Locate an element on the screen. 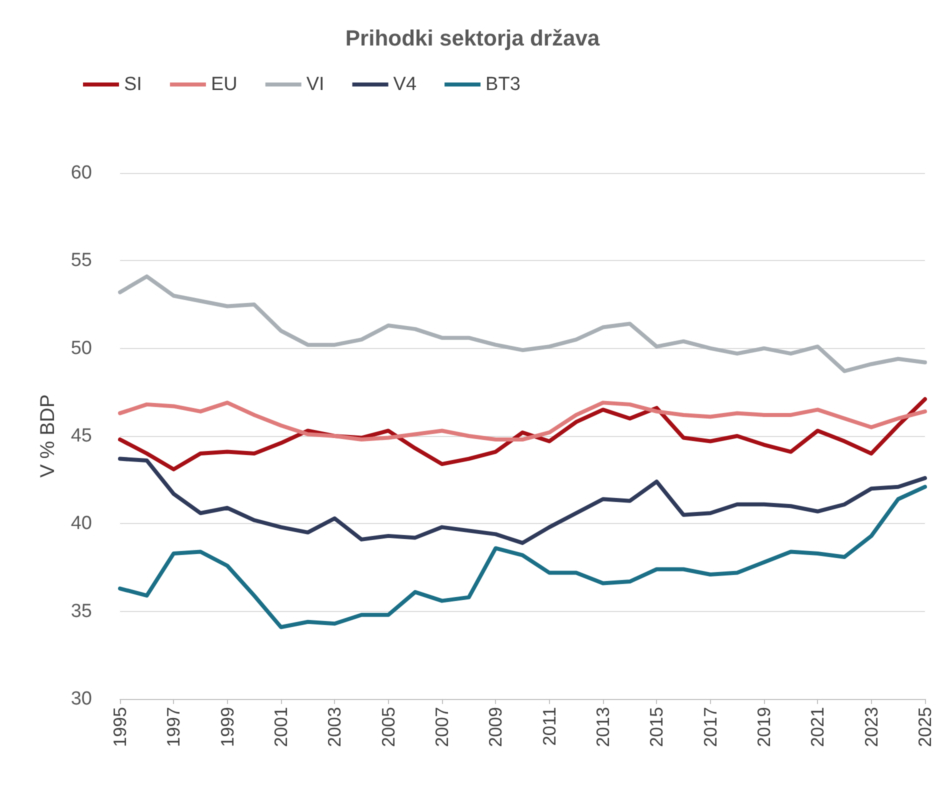 The width and height of the screenshot is (945, 787). legend-label: SI is located at coordinates (133, 84).